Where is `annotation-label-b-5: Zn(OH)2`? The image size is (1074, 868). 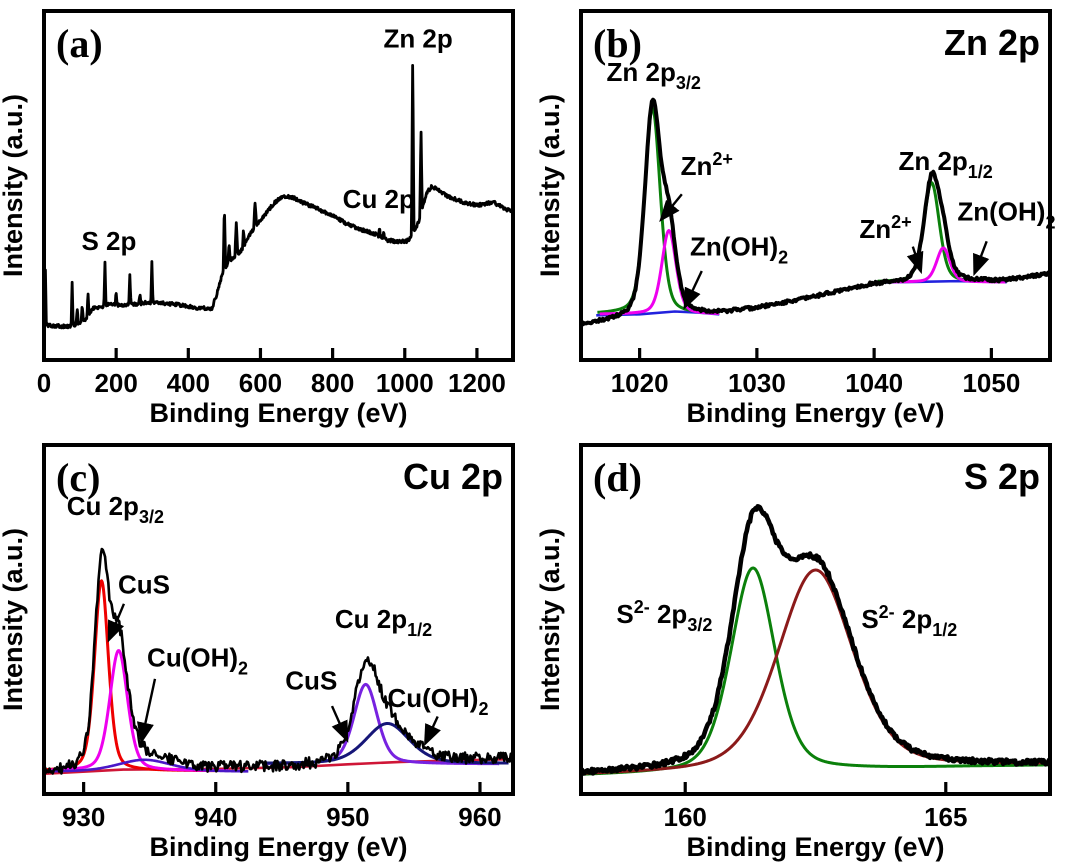 annotation-label-b-5: Zn(OH)2 is located at coordinates (1006, 214).